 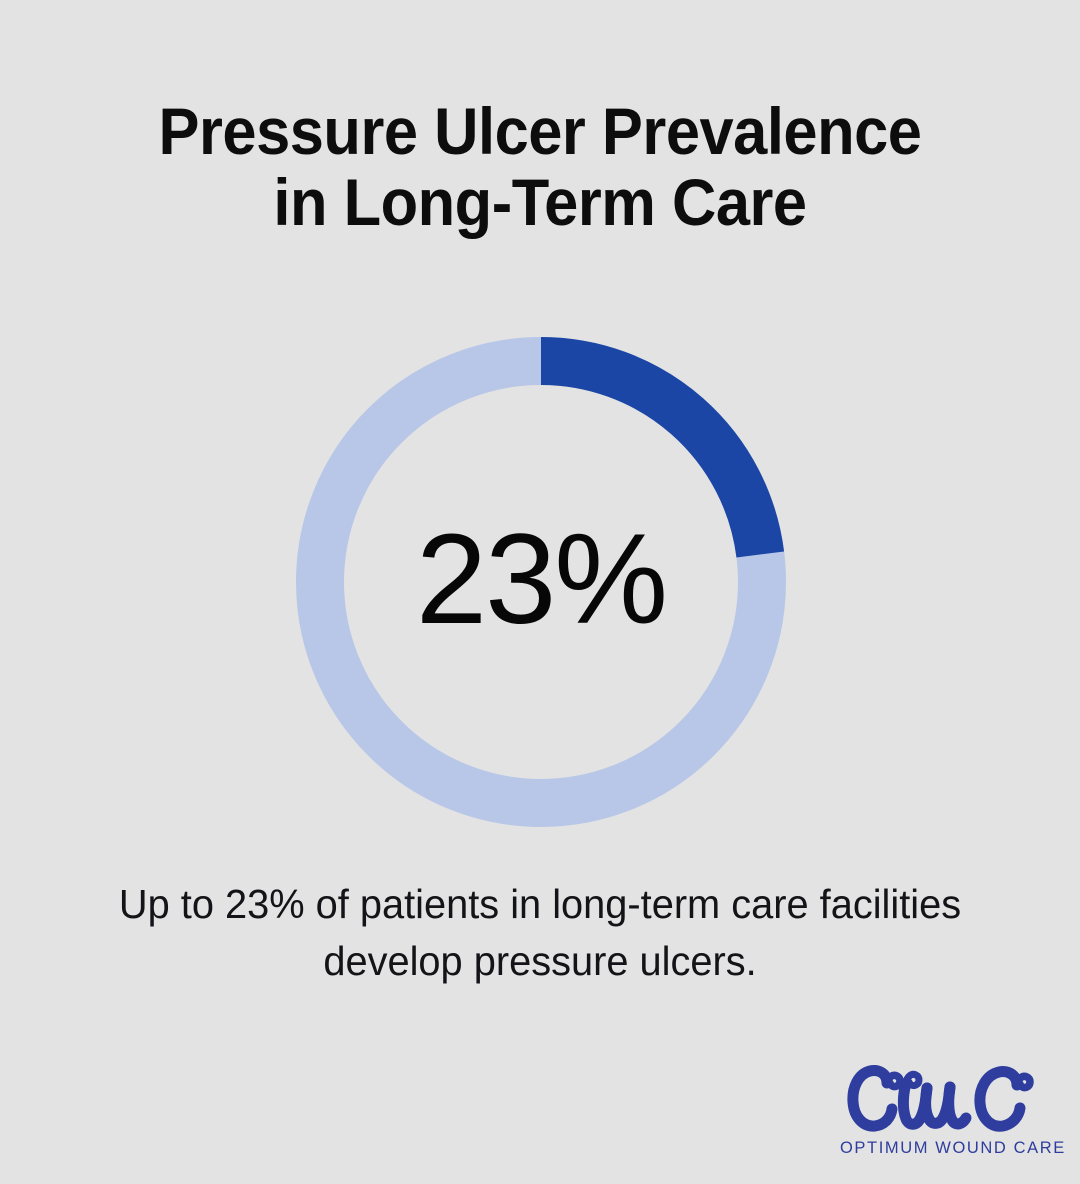 What do you see at coordinates (940, 1098) in the screenshot?
I see `owc-logo-icon` at bounding box center [940, 1098].